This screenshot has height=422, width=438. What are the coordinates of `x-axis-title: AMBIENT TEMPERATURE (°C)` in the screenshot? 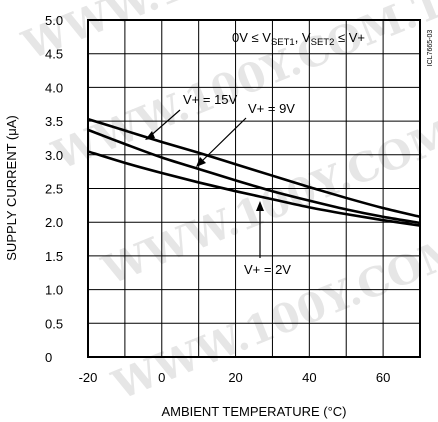 It's located at (253, 411).